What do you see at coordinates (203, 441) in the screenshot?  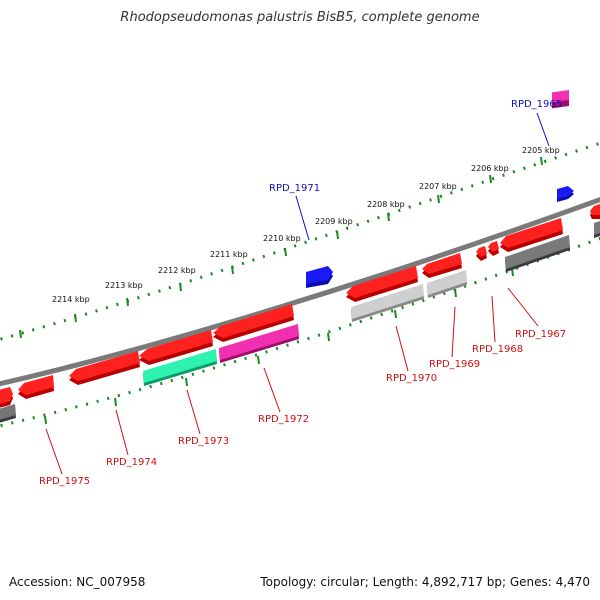 I see `gene-label-rpd-1973: RPD_1973` at bounding box center [203, 441].